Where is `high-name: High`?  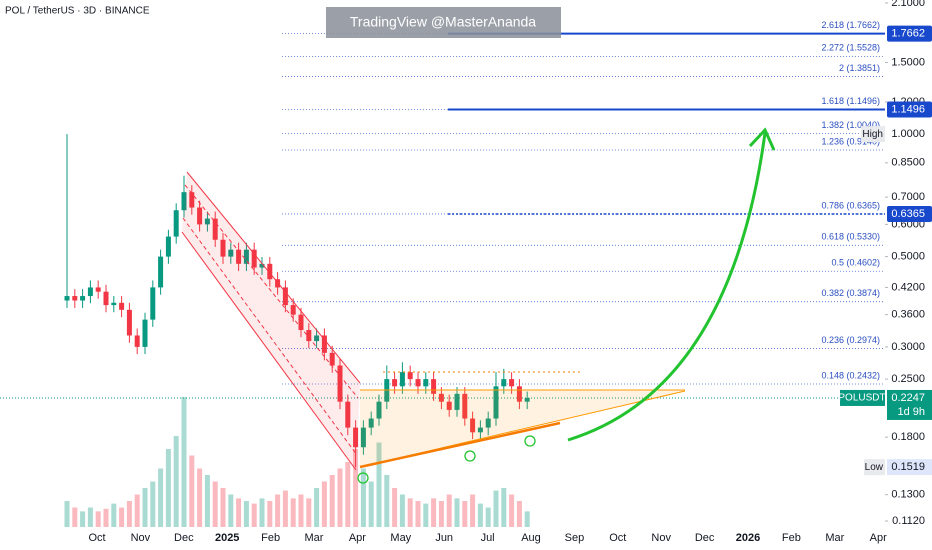 high-name: High is located at coordinates (872, 134).